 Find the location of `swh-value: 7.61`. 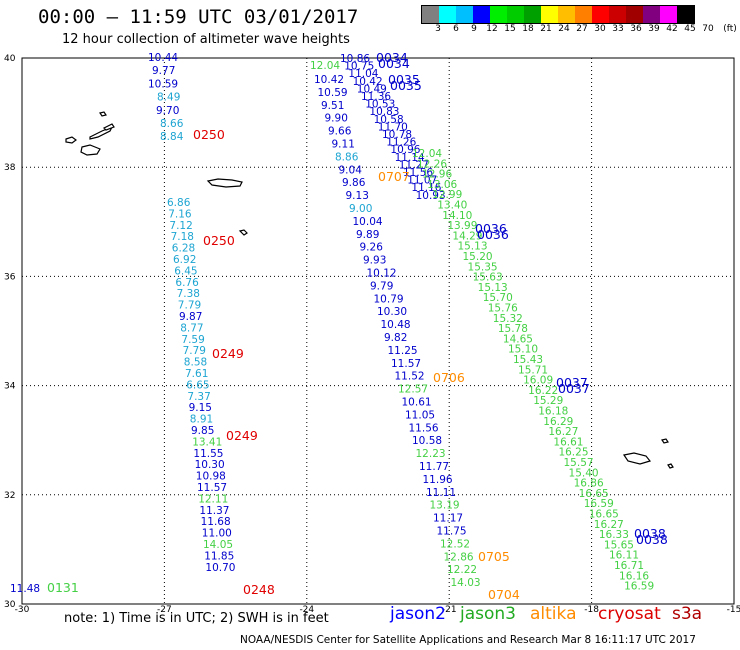

swh-value: 7.61 is located at coordinates (196, 374).